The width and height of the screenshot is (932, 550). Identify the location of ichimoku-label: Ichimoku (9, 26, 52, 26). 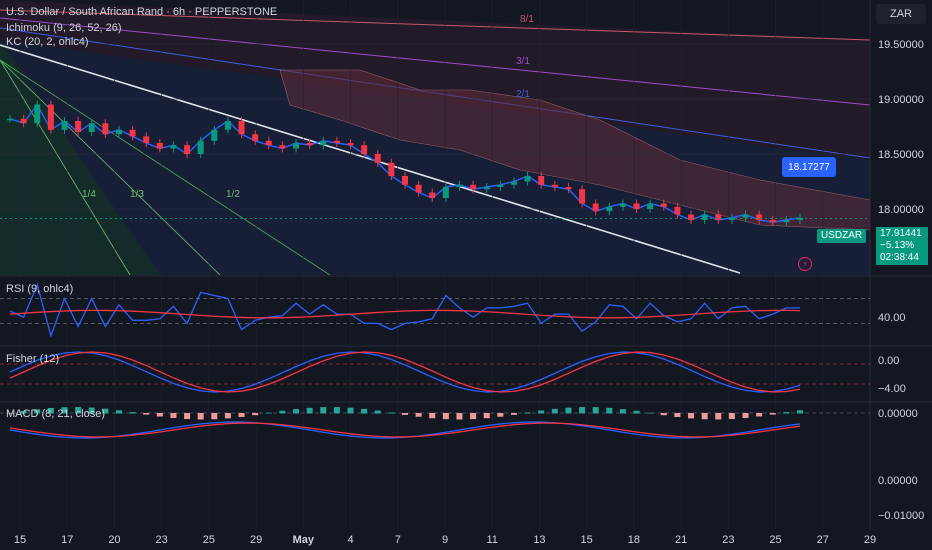
(64, 28).